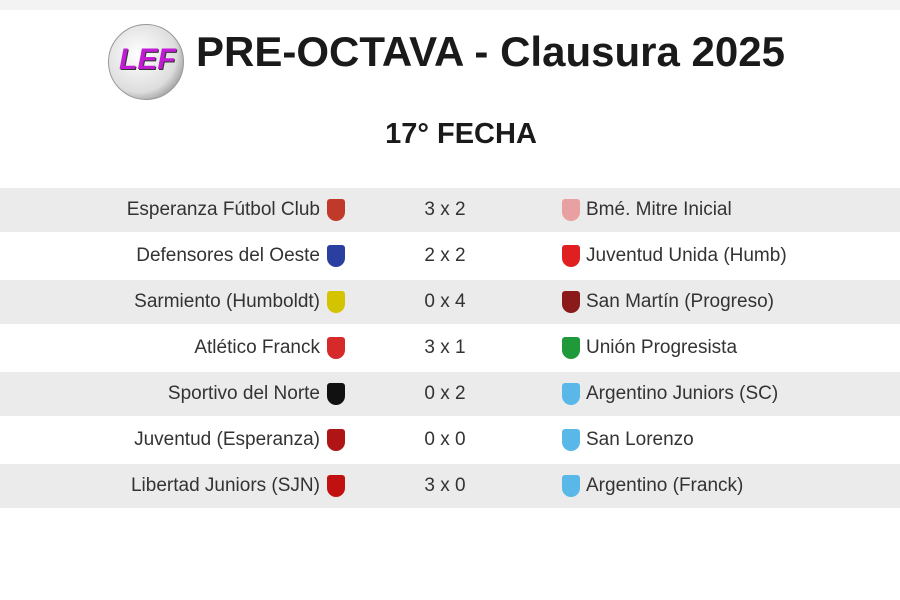 This screenshot has height=600, width=900. I want to click on match-score: 3 x 1, so click(445, 347).